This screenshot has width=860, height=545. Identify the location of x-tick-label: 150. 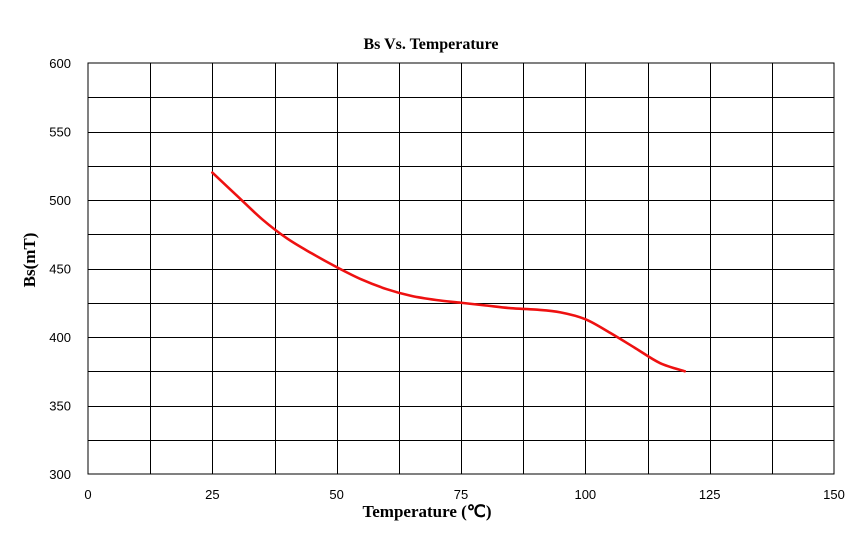
(834, 494).